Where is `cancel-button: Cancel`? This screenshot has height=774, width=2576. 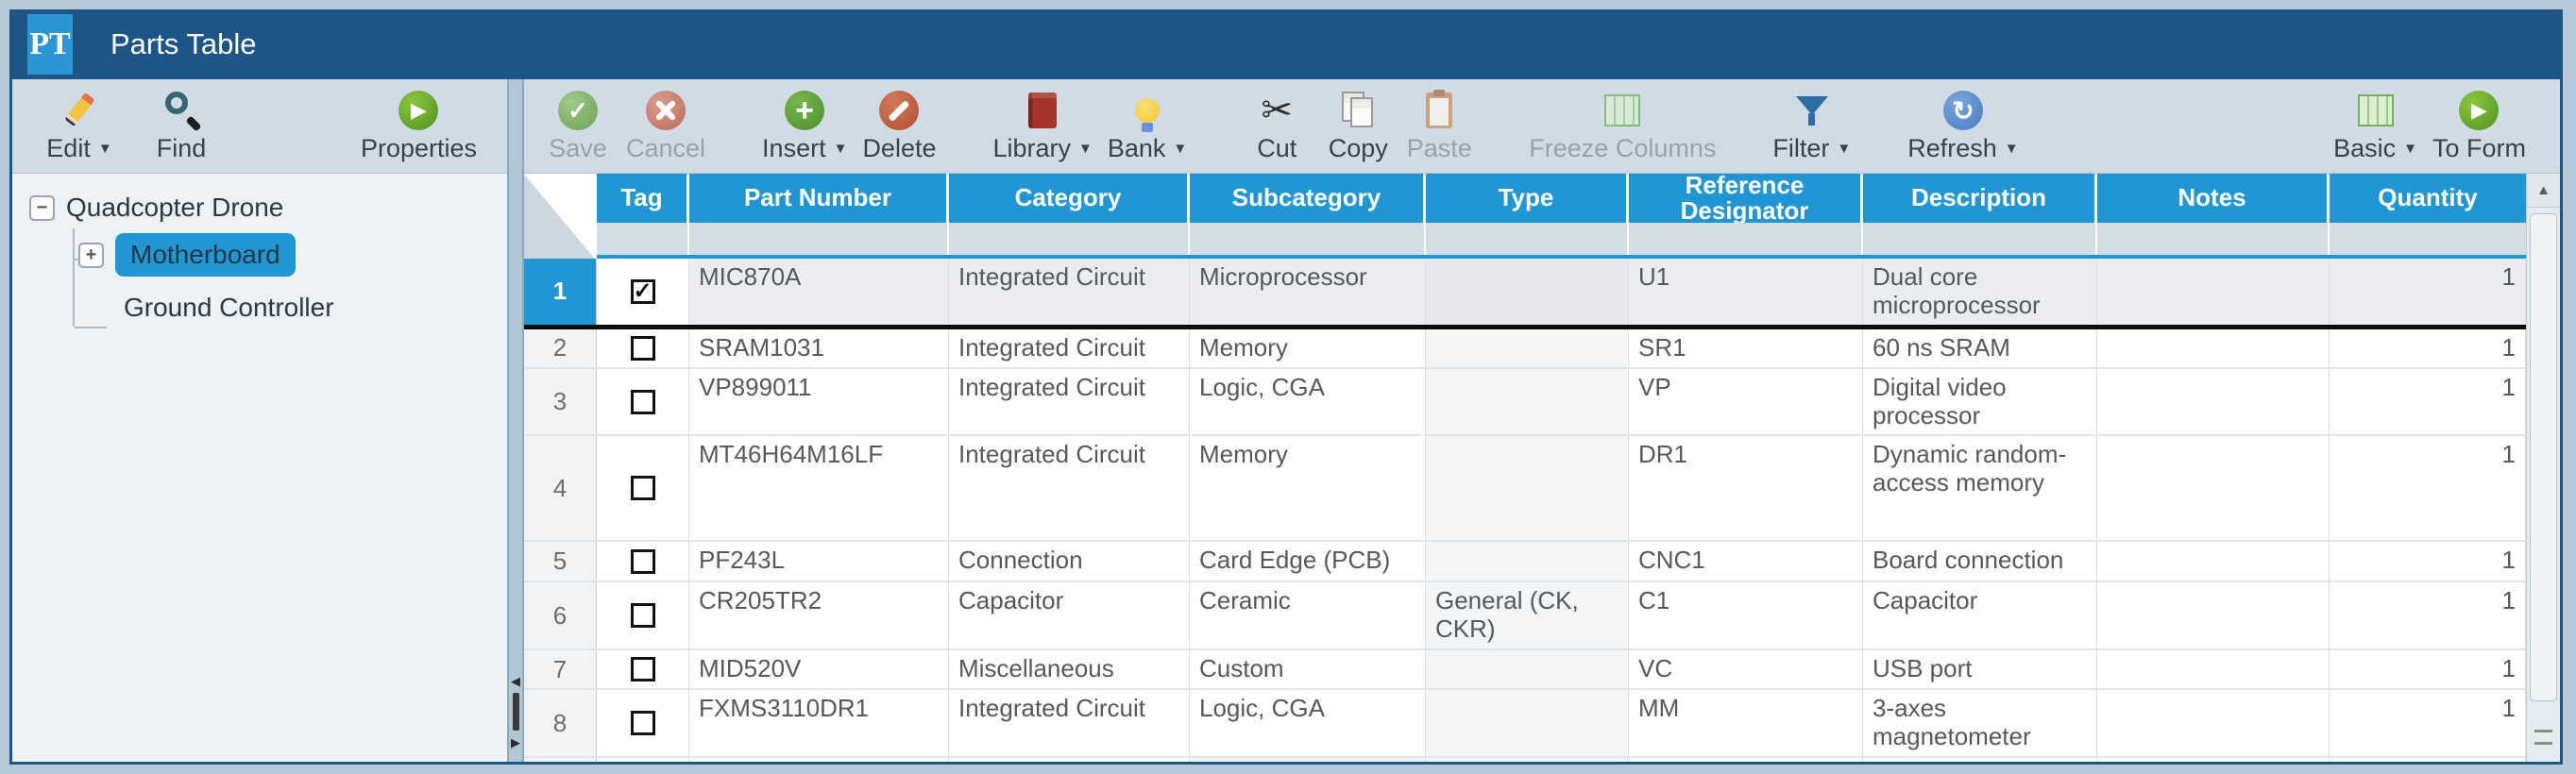 cancel-button: Cancel is located at coordinates (666, 126).